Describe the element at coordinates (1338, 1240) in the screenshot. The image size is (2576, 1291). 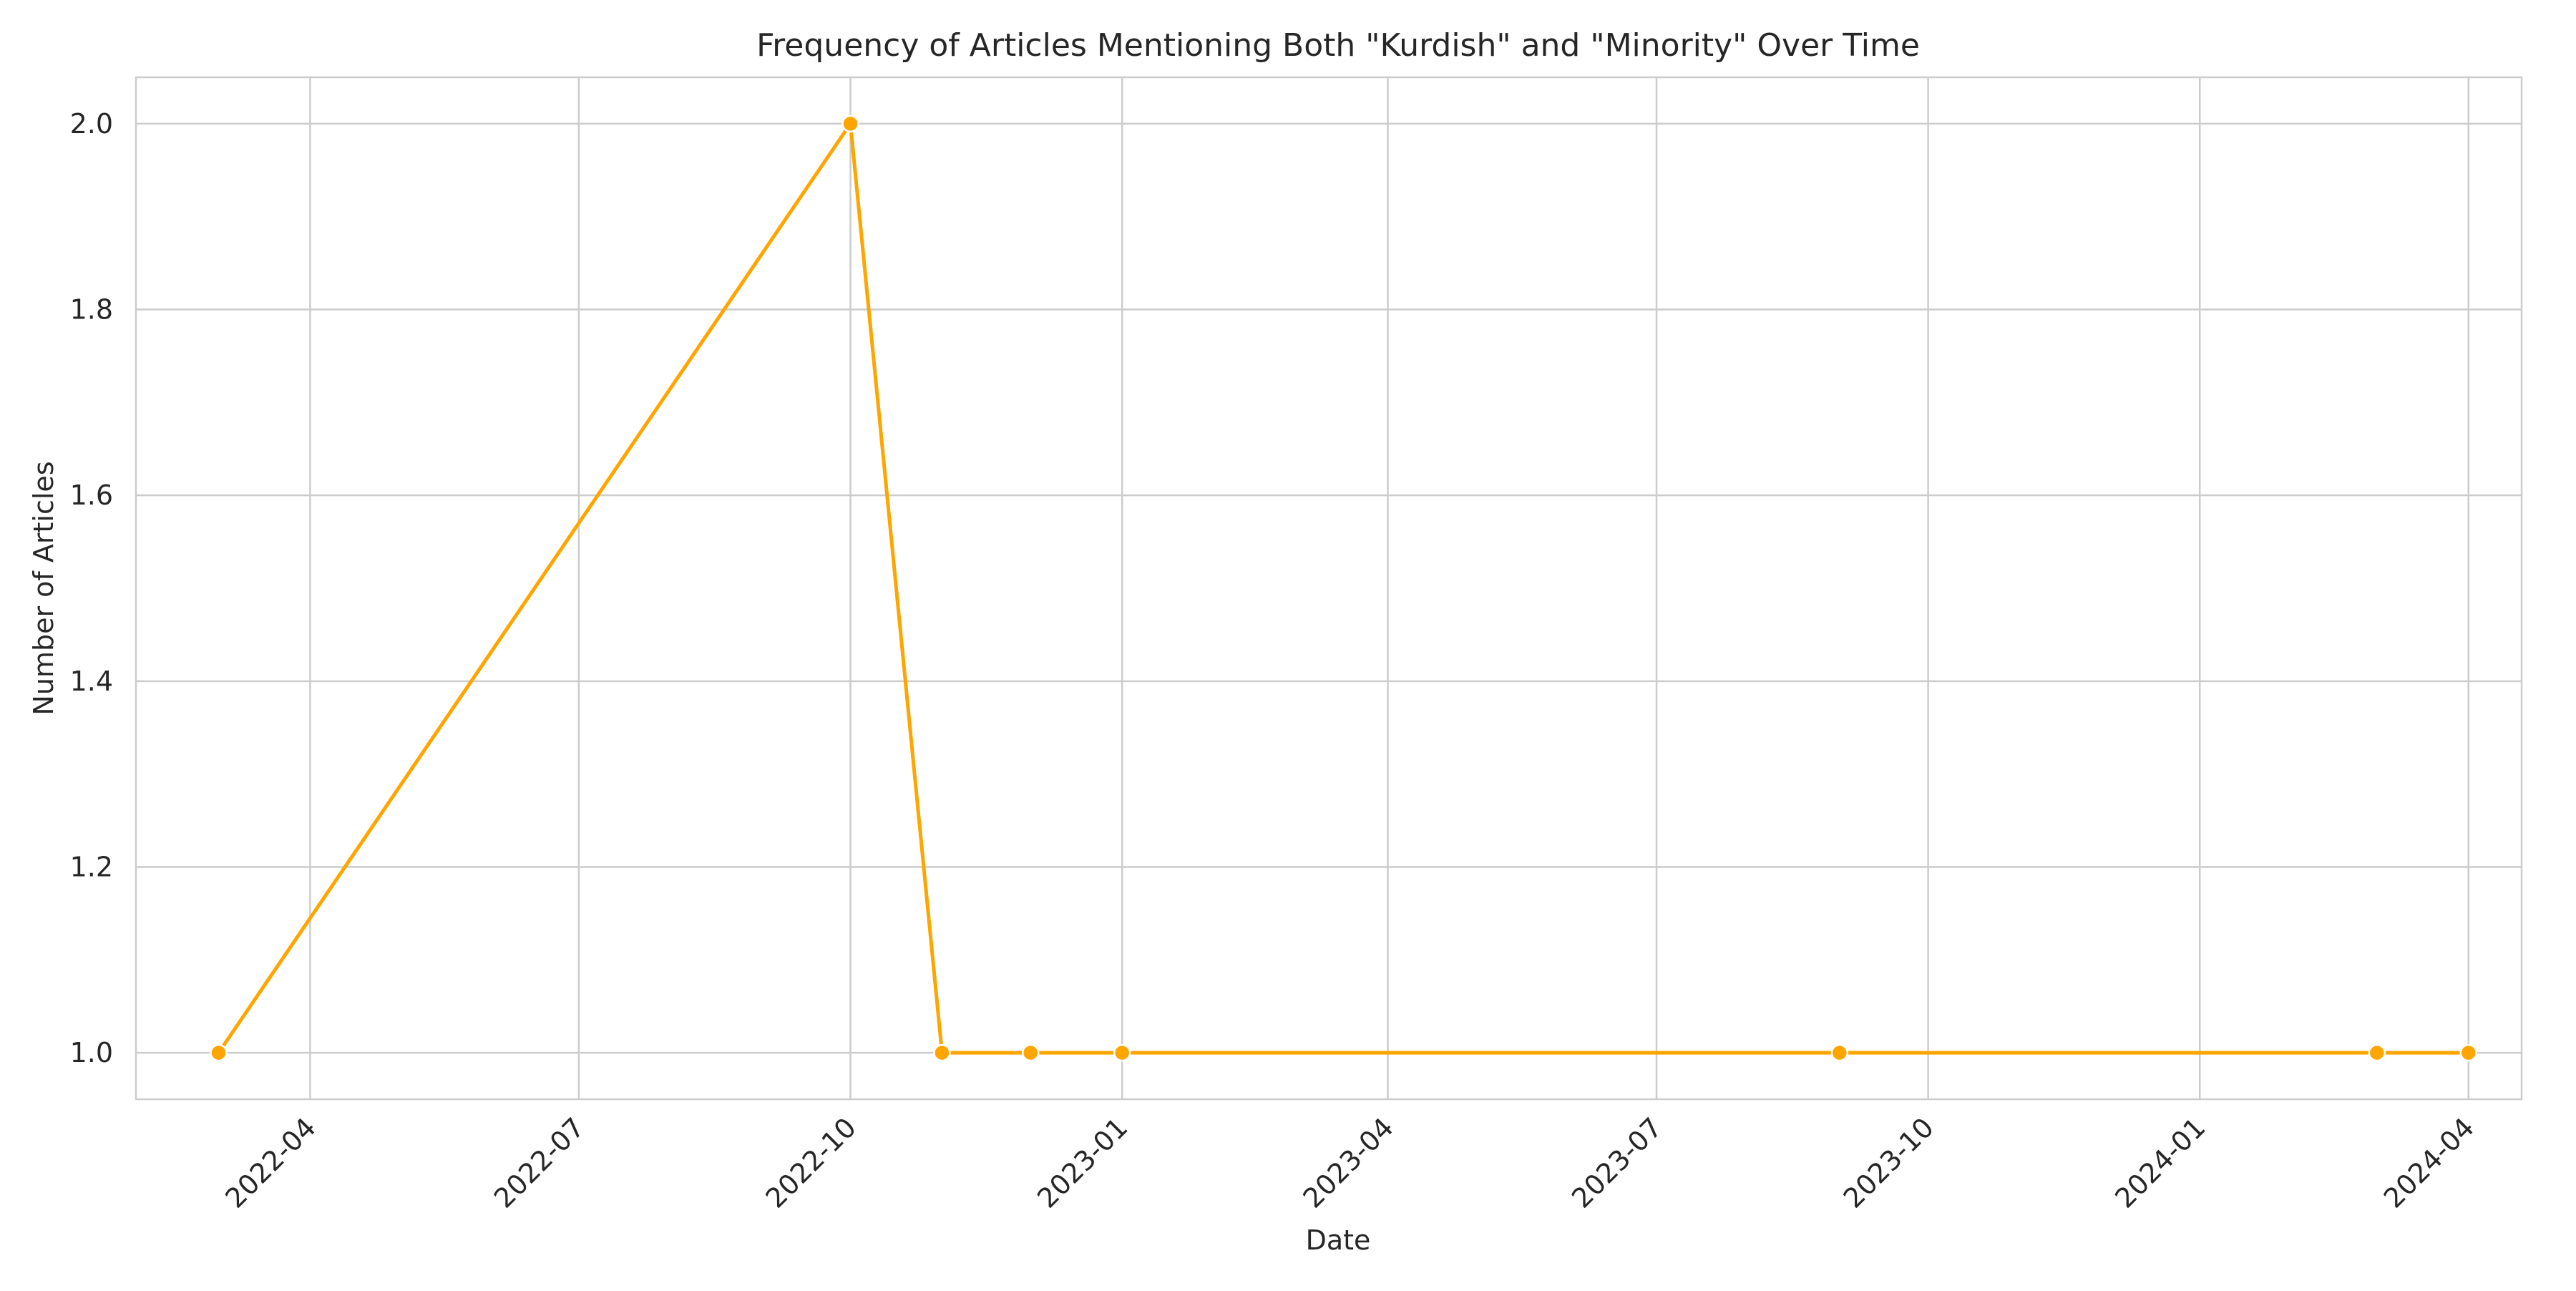
I see `x-axis-label: Date` at that location.